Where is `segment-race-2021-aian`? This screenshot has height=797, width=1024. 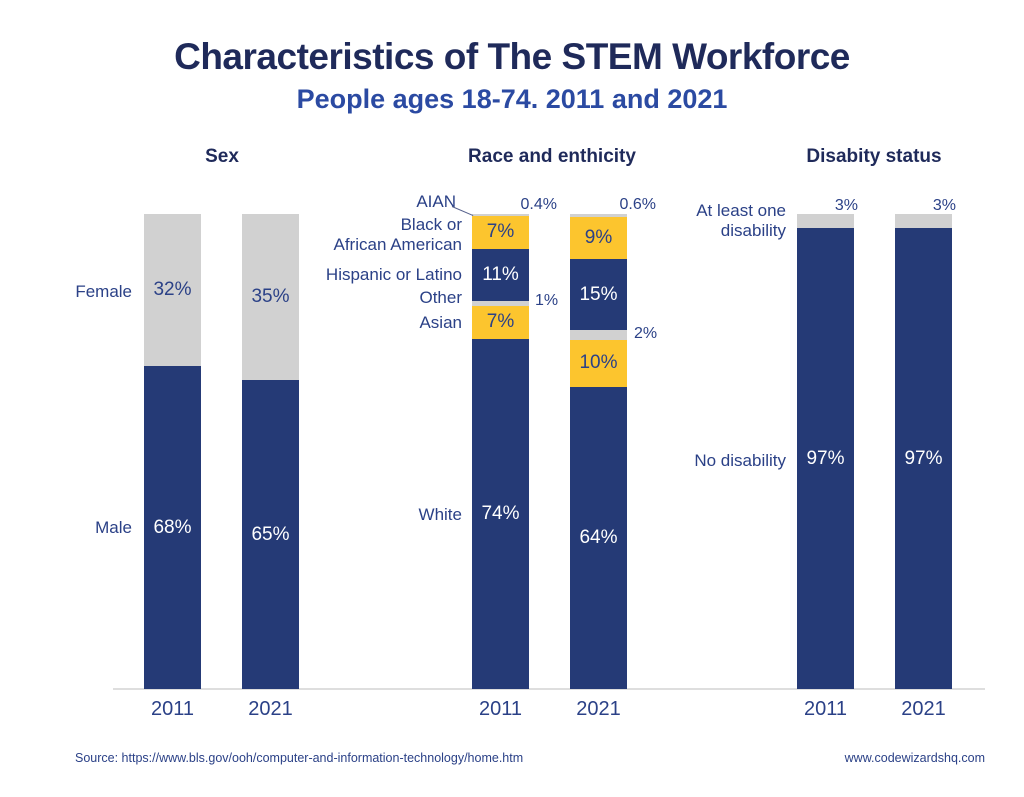
segment-race-2021-aian is located at coordinates (598, 215).